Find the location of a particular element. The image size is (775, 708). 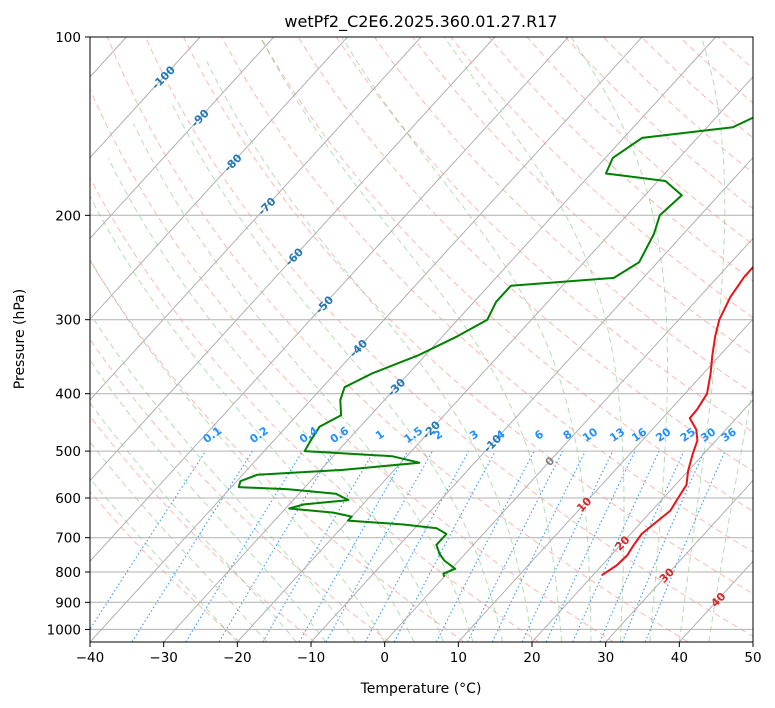

x-tick-label: −20 is located at coordinates (237, 658).